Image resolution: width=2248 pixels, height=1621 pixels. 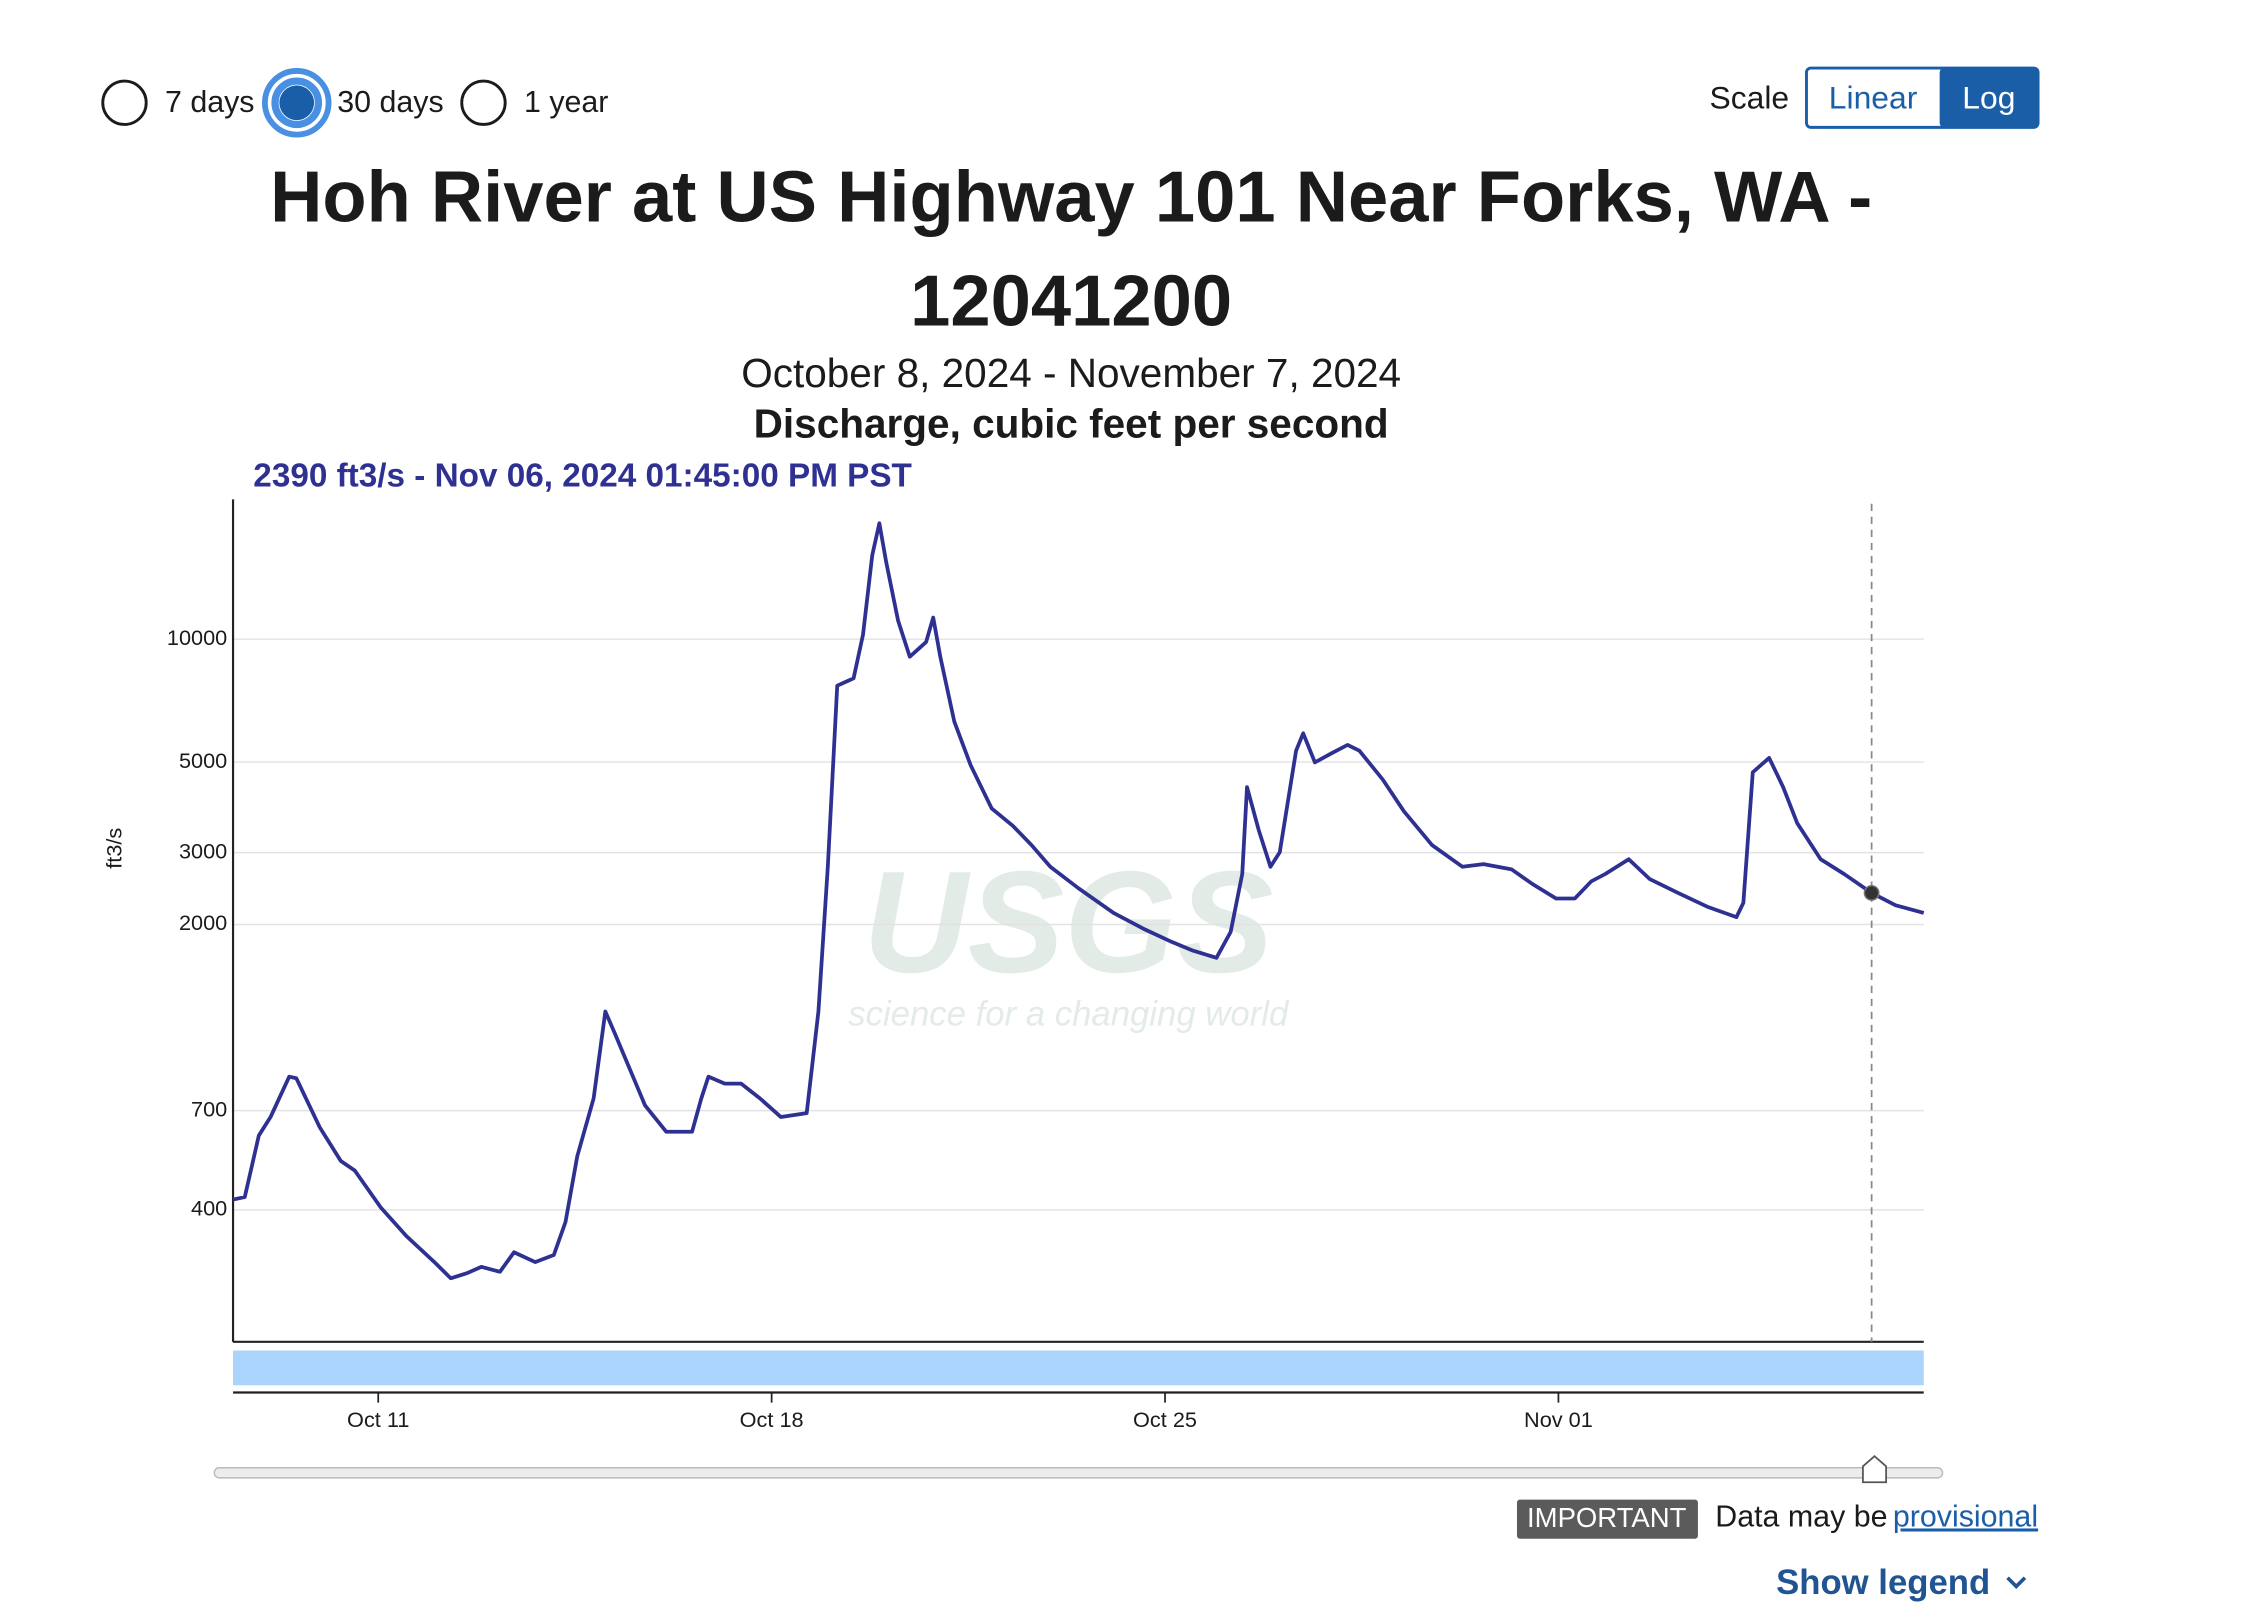 I want to click on x-tick-label: Oct 25, so click(x=1165, y=1419).